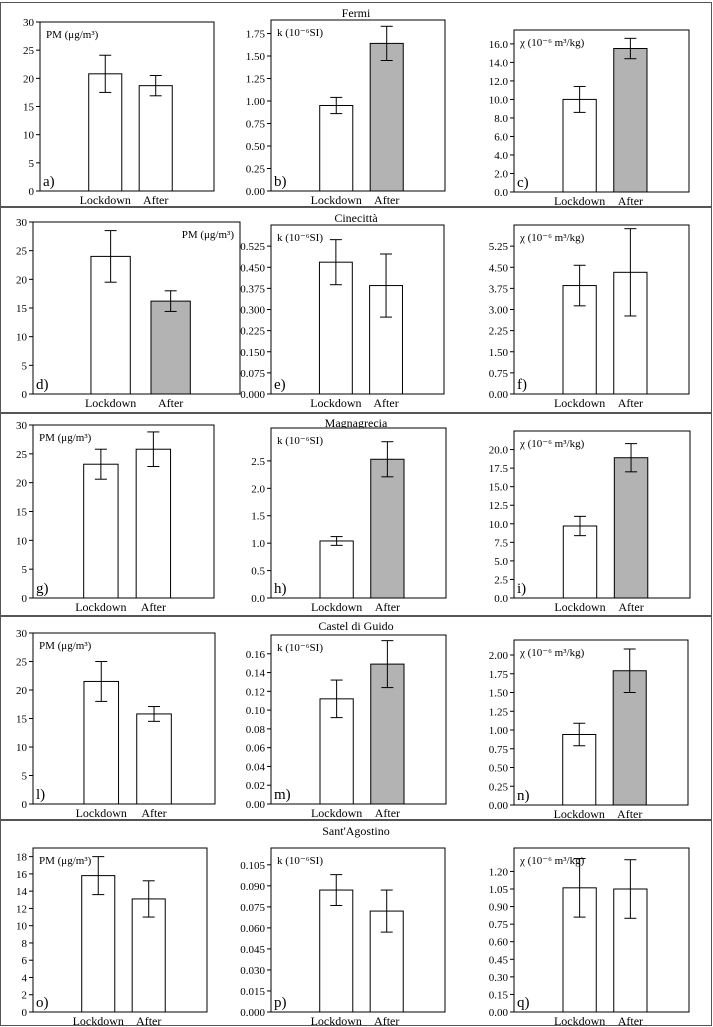  What do you see at coordinates (523, 183) in the screenshot?
I see `panel-label: c)` at bounding box center [523, 183].